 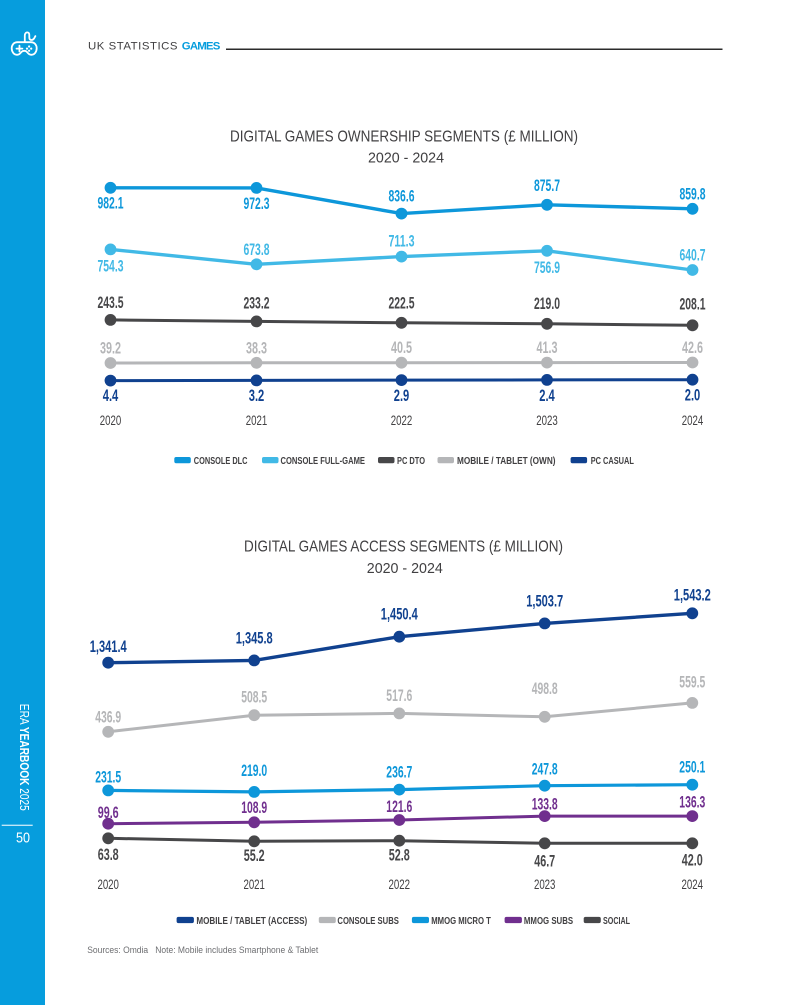 I want to click on svg-text: 559.5, so click(x=692, y=683).